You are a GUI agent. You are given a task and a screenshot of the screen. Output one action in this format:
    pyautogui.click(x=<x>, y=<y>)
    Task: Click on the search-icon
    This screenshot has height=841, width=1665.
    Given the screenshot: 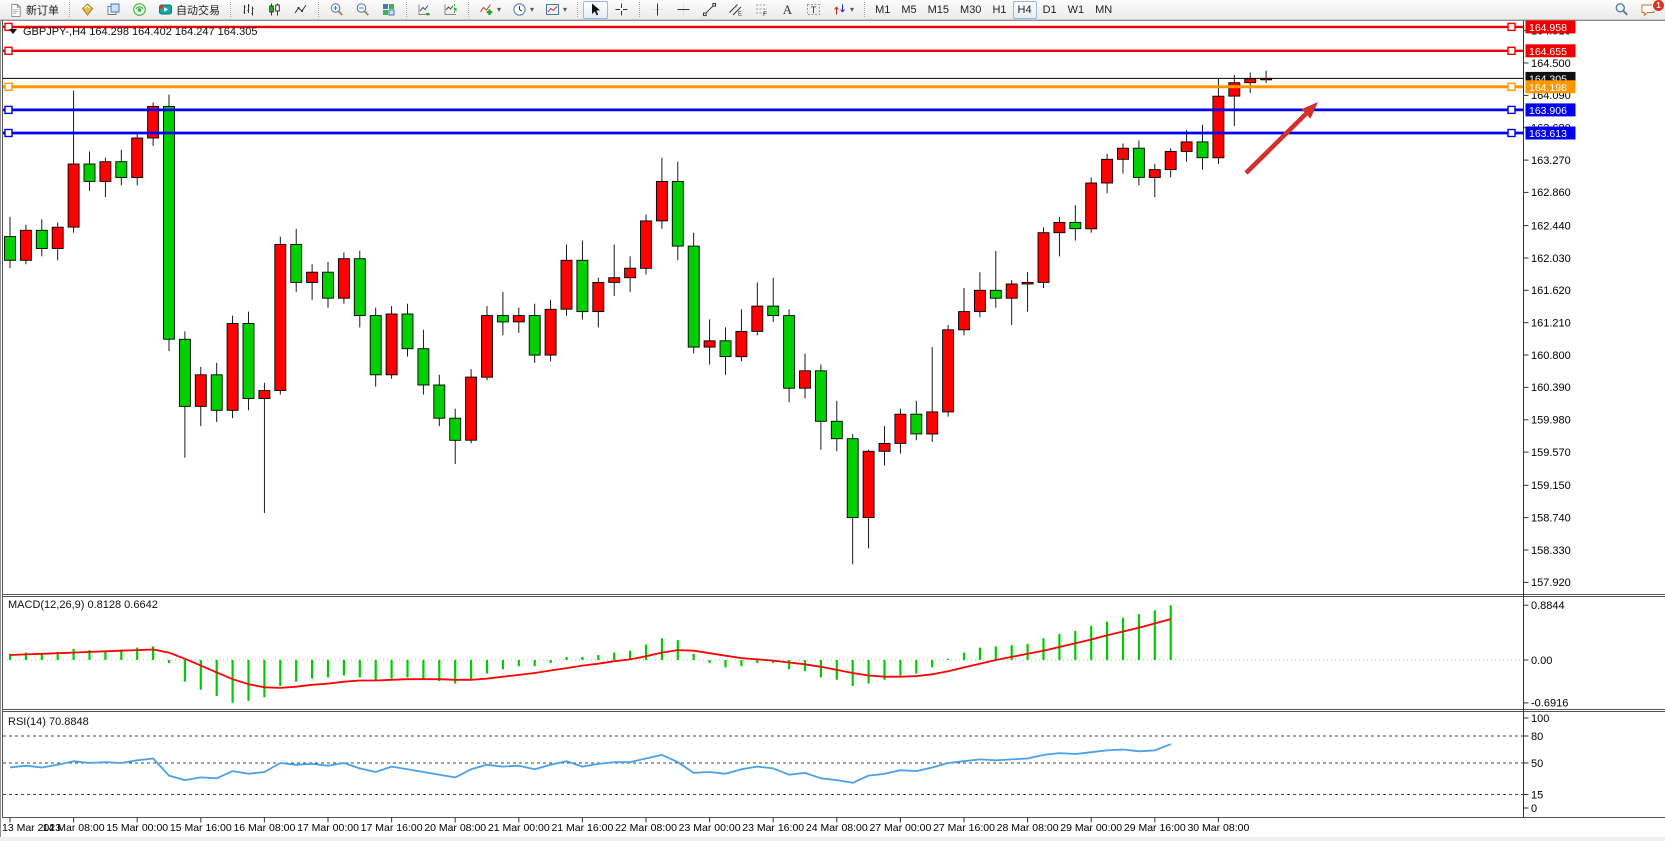 What is the action you would take?
    pyautogui.click(x=1621, y=9)
    